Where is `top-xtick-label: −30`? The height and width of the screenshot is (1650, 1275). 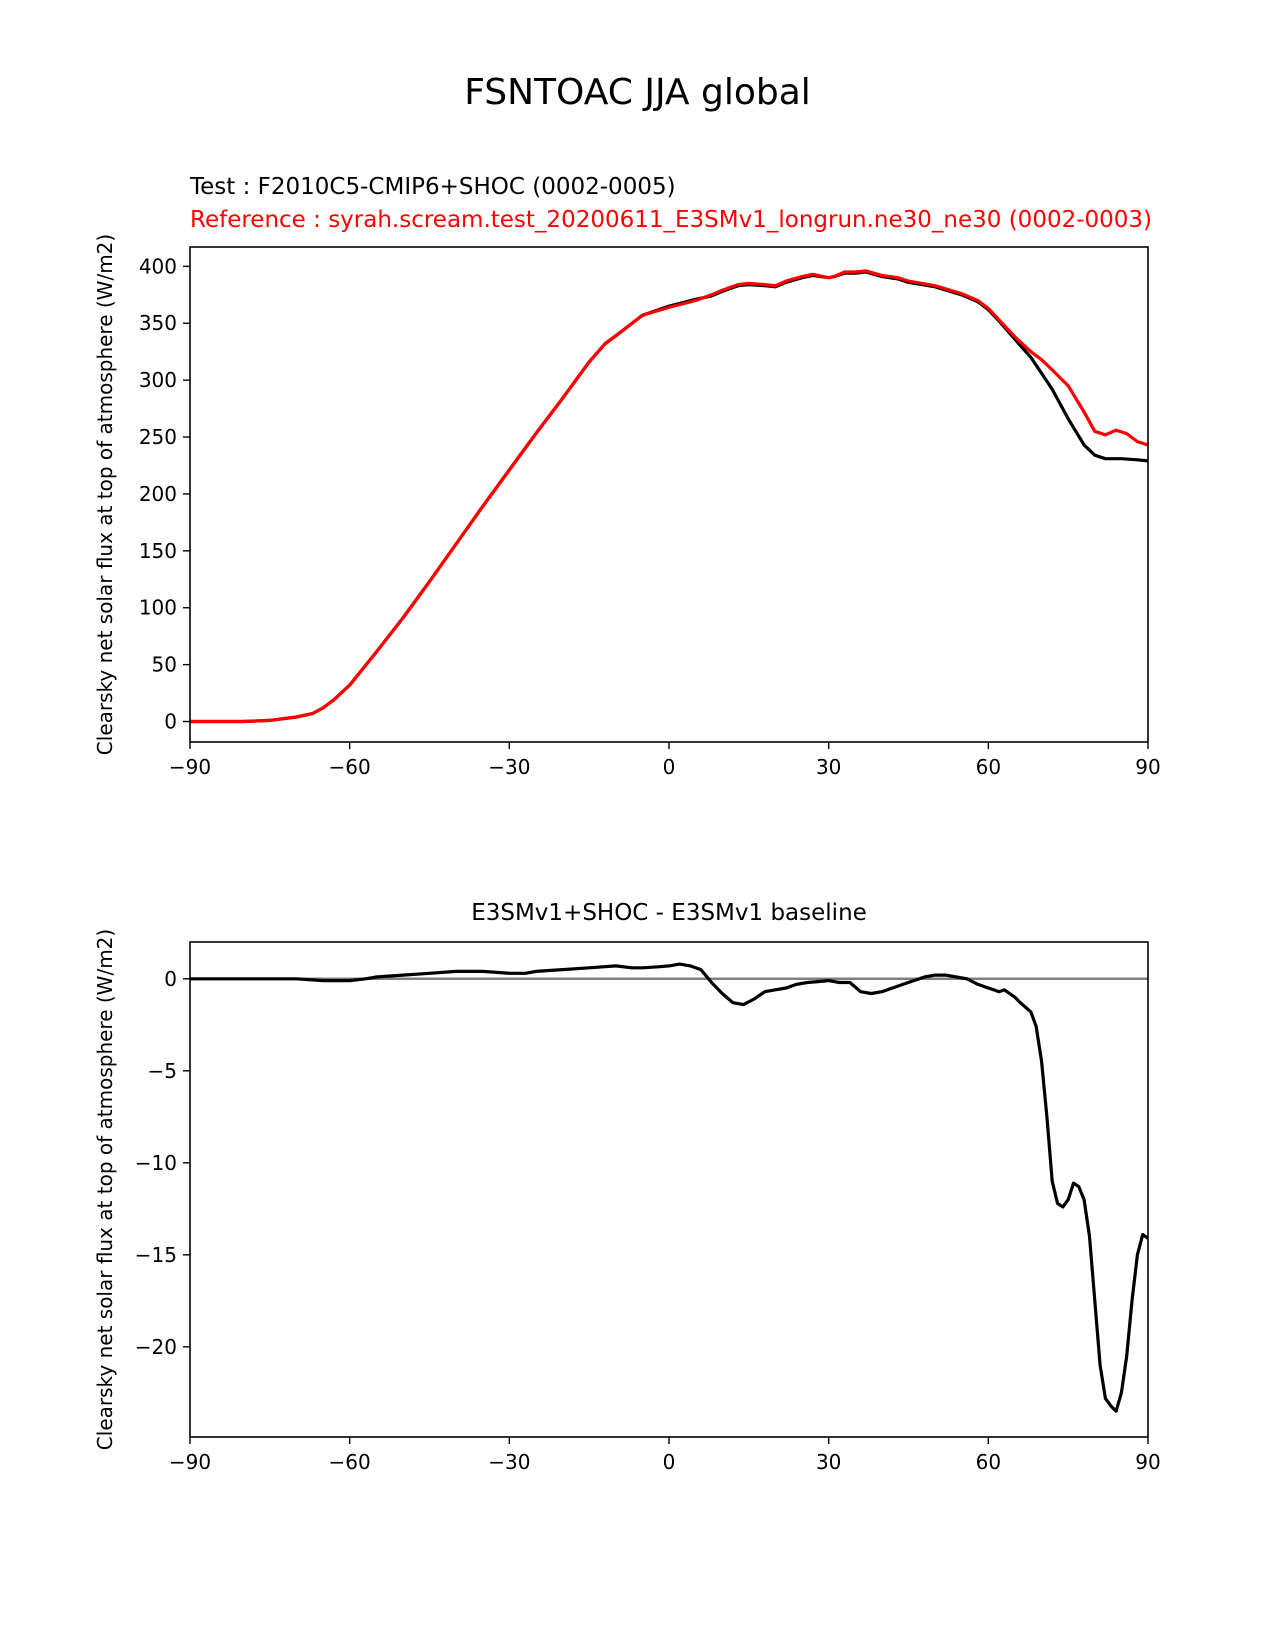 top-xtick-label: −30 is located at coordinates (509, 767).